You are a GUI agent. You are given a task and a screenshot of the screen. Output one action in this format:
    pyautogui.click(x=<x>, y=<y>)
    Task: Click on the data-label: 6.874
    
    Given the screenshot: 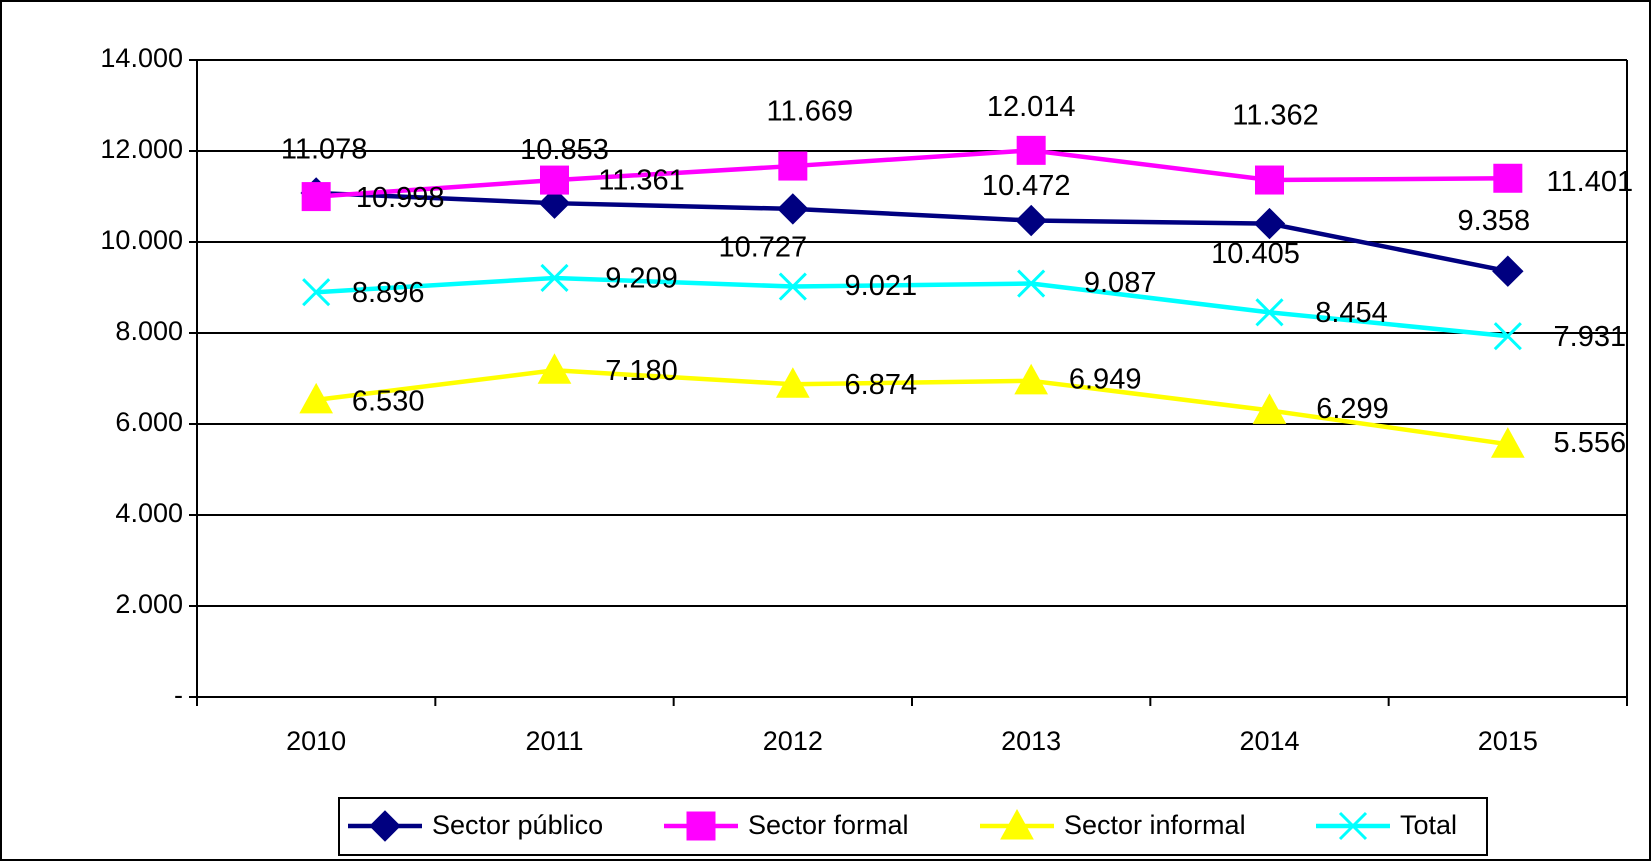 What is the action you would take?
    pyautogui.click(x=881, y=385)
    